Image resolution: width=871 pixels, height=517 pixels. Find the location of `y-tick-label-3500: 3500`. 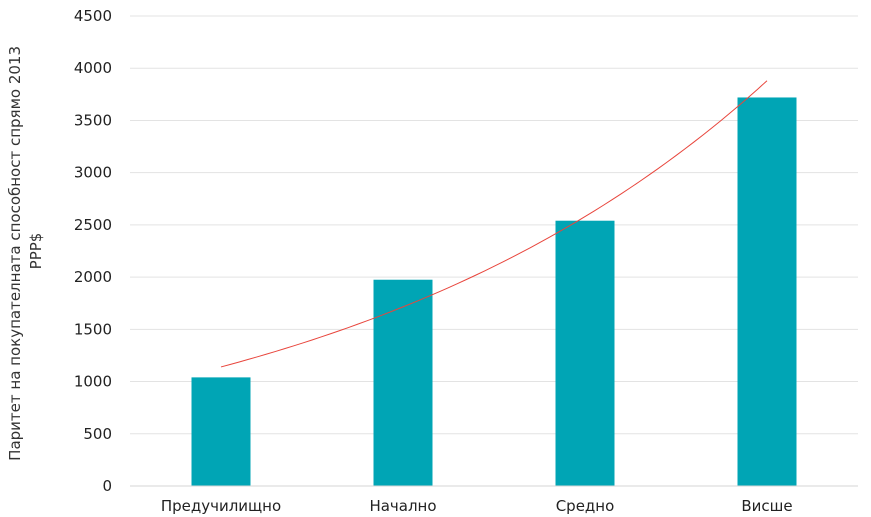

y-tick-label-3500: 3500 is located at coordinates (93, 120).